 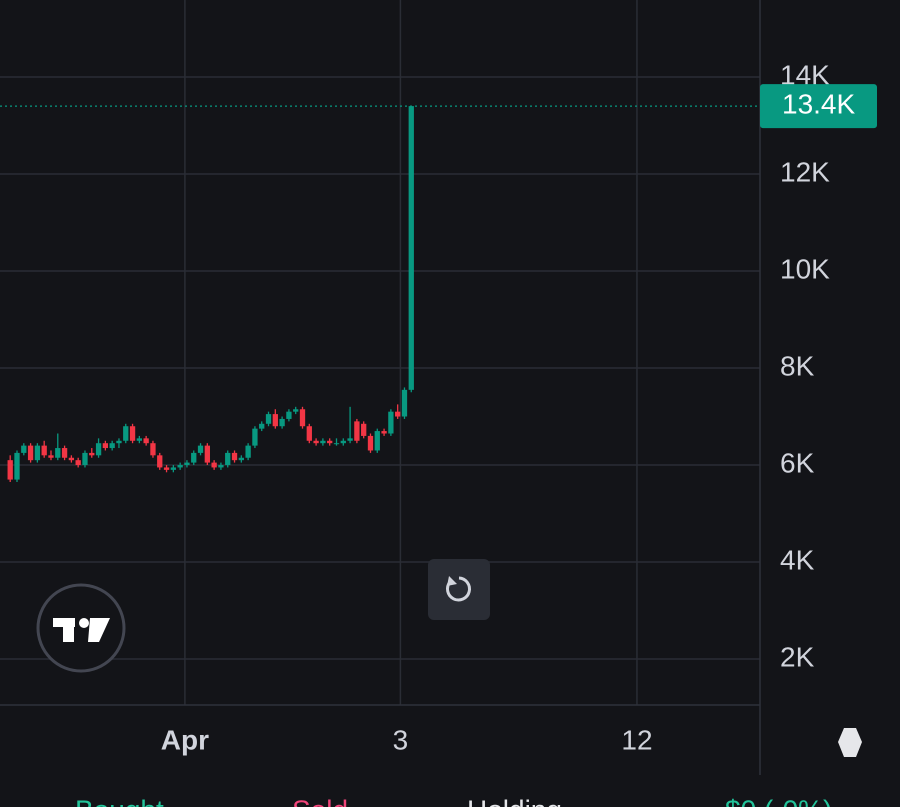 I want to click on reset-button, so click(x=459, y=589).